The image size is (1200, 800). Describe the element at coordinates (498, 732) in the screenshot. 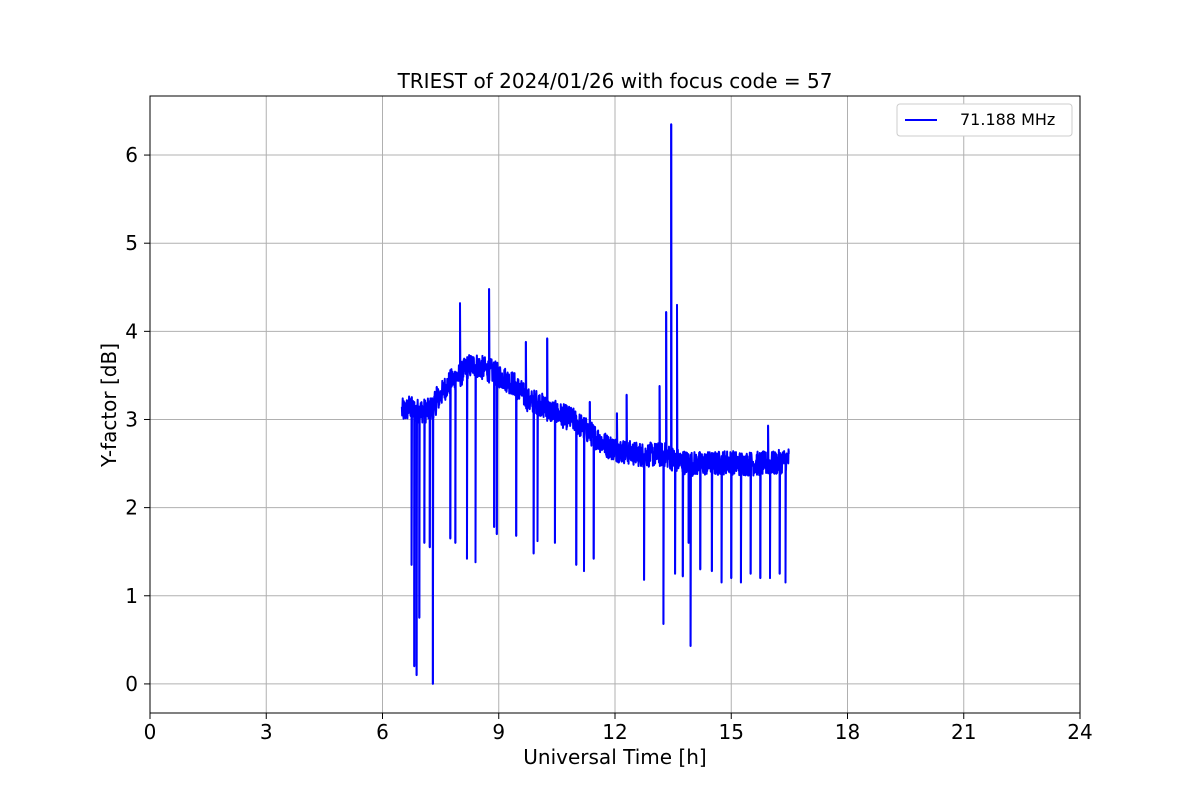

I see `x-tick-label: 9` at that location.